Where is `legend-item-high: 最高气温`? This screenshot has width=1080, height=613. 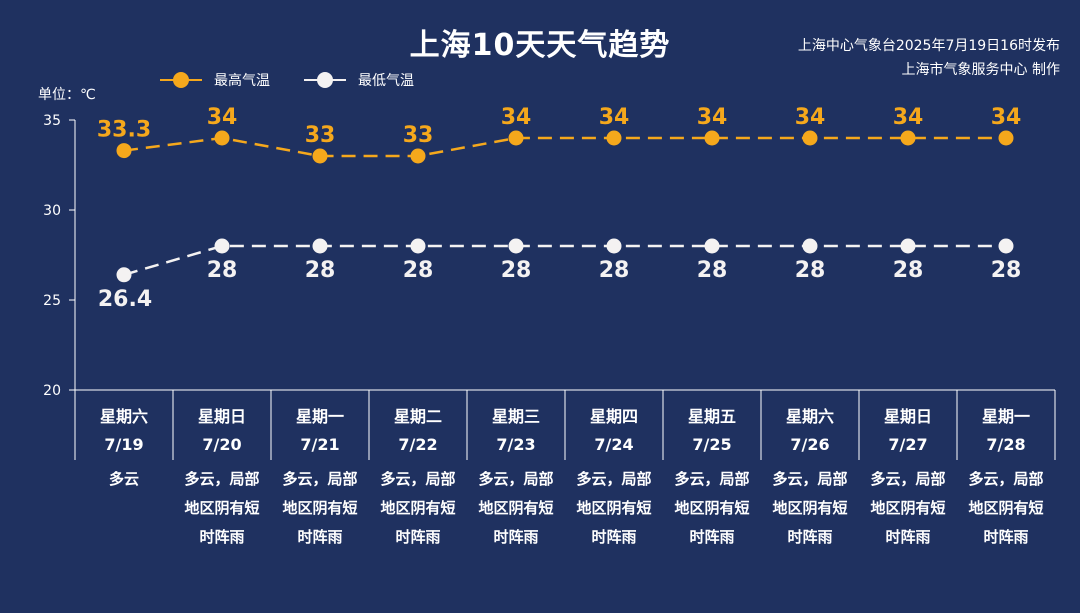 legend-item-high: 最高气温 is located at coordinates (215, 80).